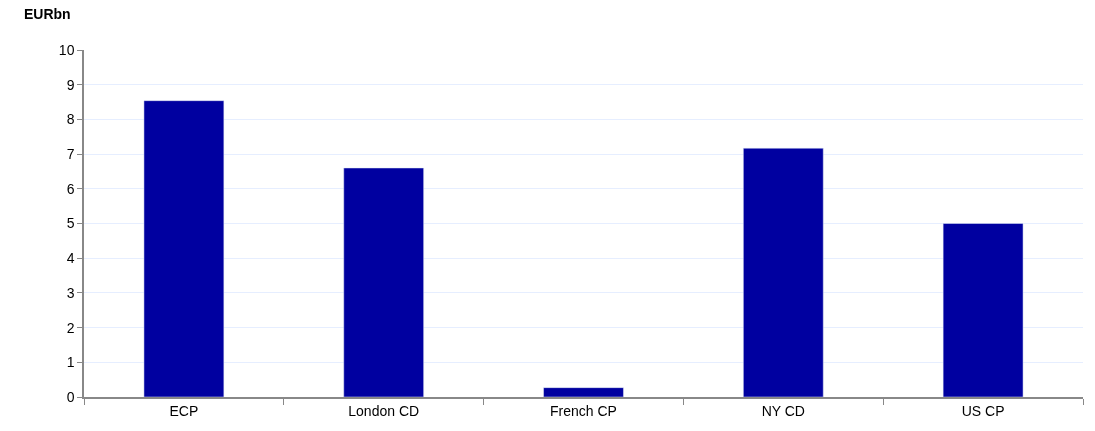 The height and width of the screenshot is (431, 1095). What do you see at coordinates (983, 410) in the screenshot?
I see `x-tick-label: US CP` at bounding box center [983, 410].